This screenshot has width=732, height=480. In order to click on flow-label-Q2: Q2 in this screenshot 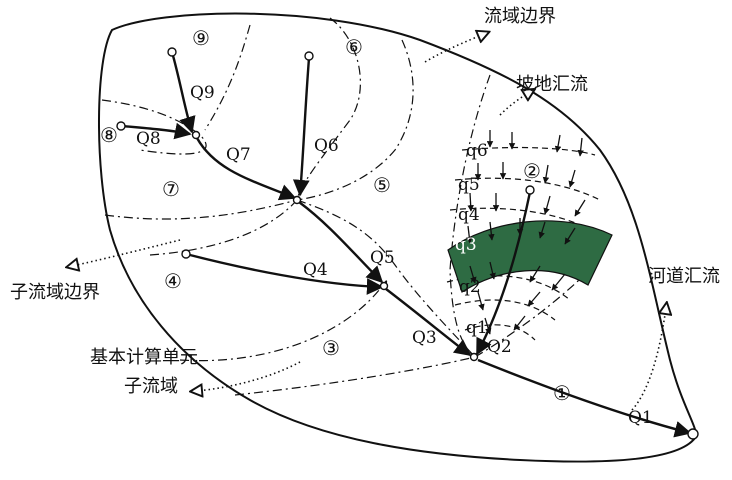, I will do `click(499, 347)`.